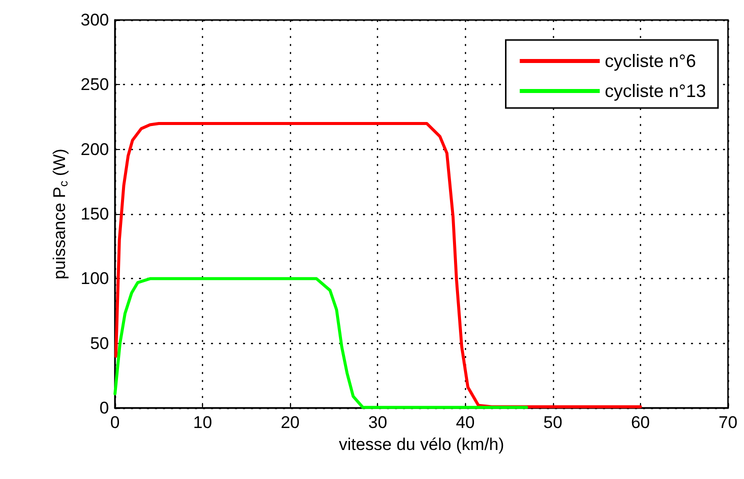  Describe the element at coordinates (202, 422) in the screenshot. I see `x-tick-label: 10` at that location.